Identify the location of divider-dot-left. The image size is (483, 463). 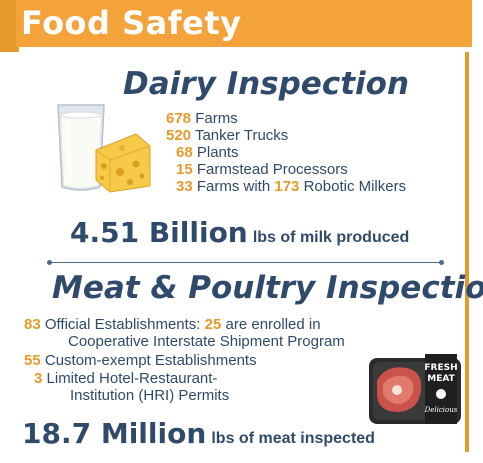
(49, 262).